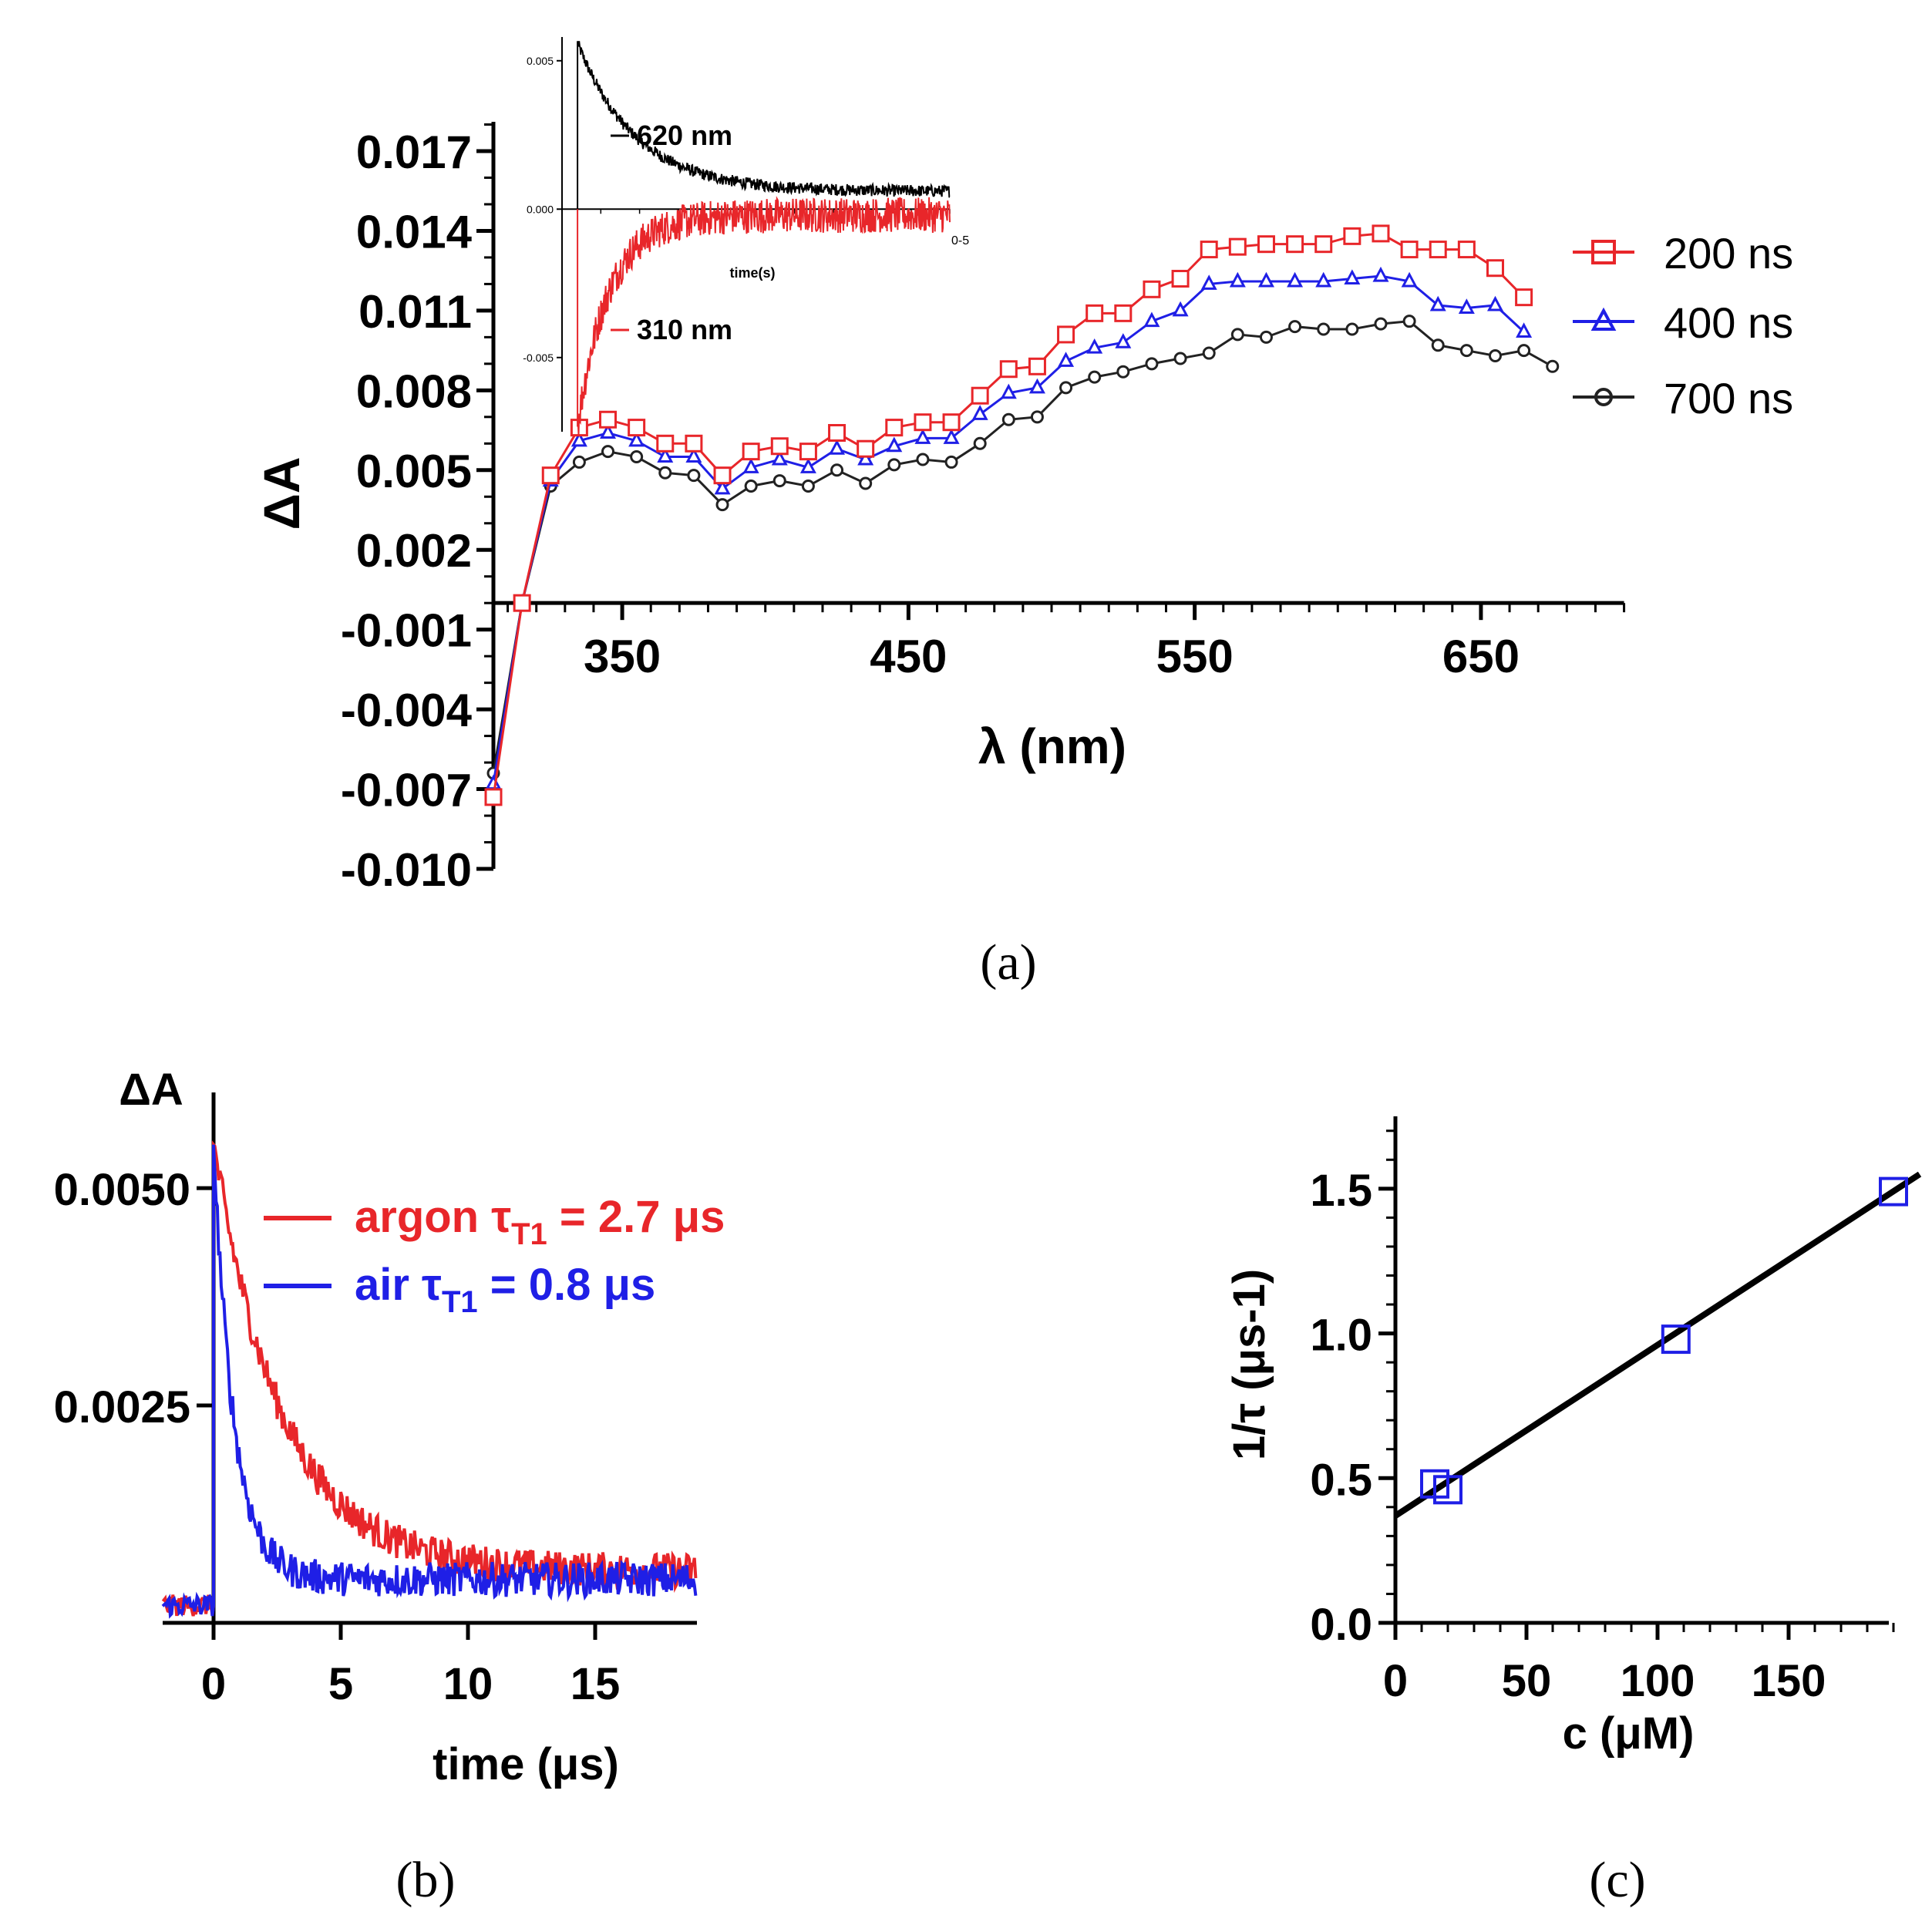  Describe the element at coordinates (1022, 547) in the screenshot. I see `series-line-700ns` at that location.